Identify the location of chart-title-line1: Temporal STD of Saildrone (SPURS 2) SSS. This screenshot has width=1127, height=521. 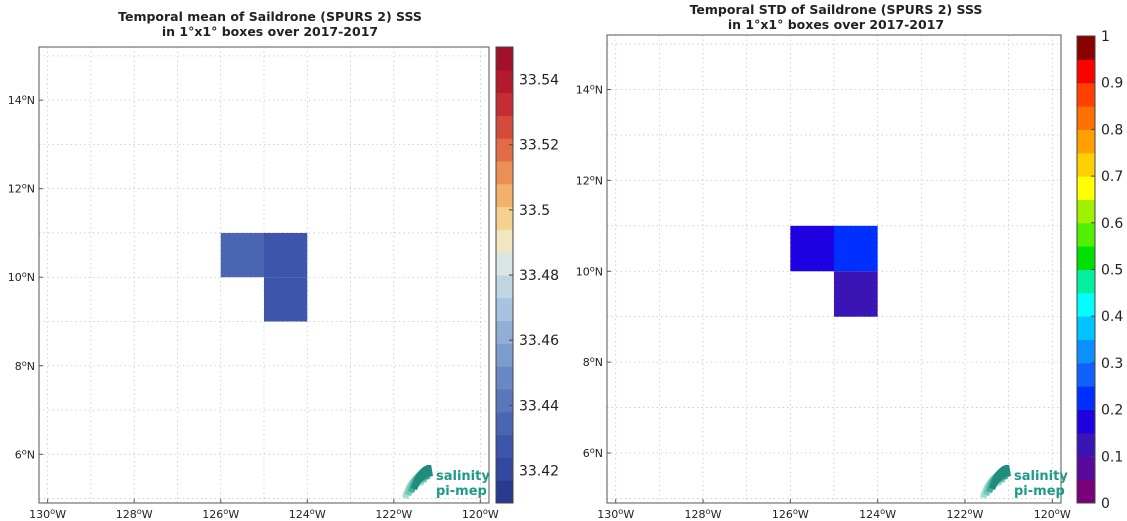
(836, 9).